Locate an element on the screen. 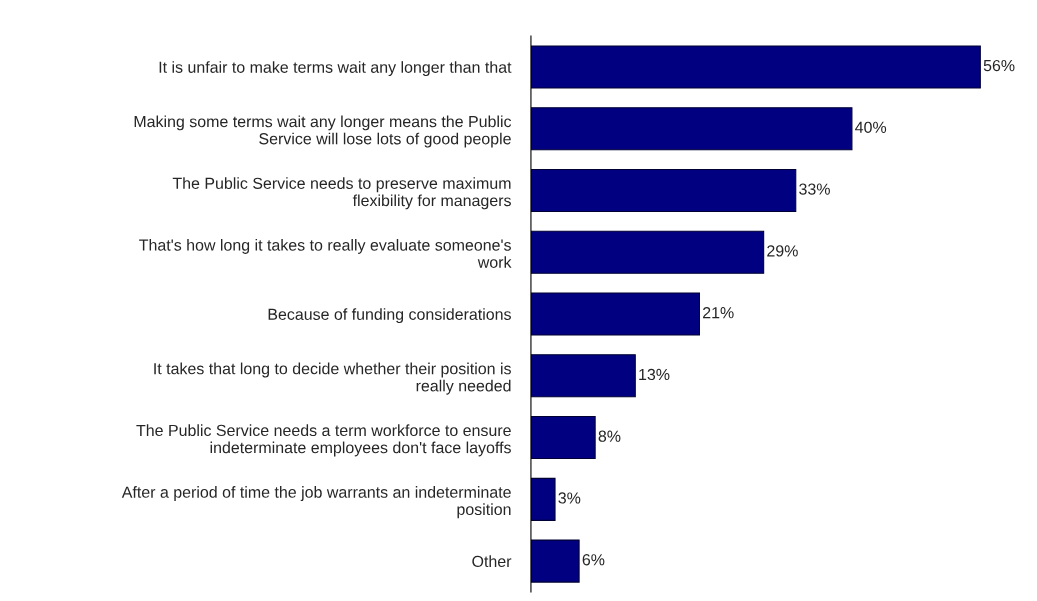 The image size is (1037, 601). data-label: 40% is located at coordinates (871, 127).